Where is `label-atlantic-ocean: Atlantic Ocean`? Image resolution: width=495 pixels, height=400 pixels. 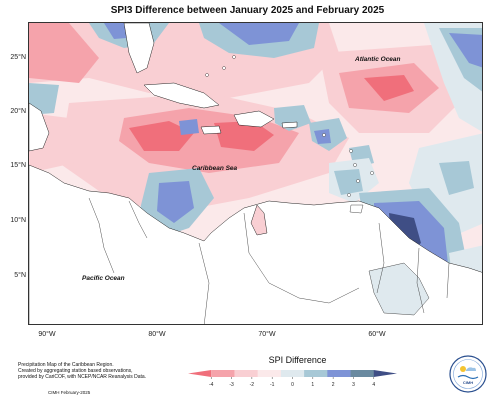 label-atlantic-ocean: Atlantic Ocean is located at coordinates (377, 59).